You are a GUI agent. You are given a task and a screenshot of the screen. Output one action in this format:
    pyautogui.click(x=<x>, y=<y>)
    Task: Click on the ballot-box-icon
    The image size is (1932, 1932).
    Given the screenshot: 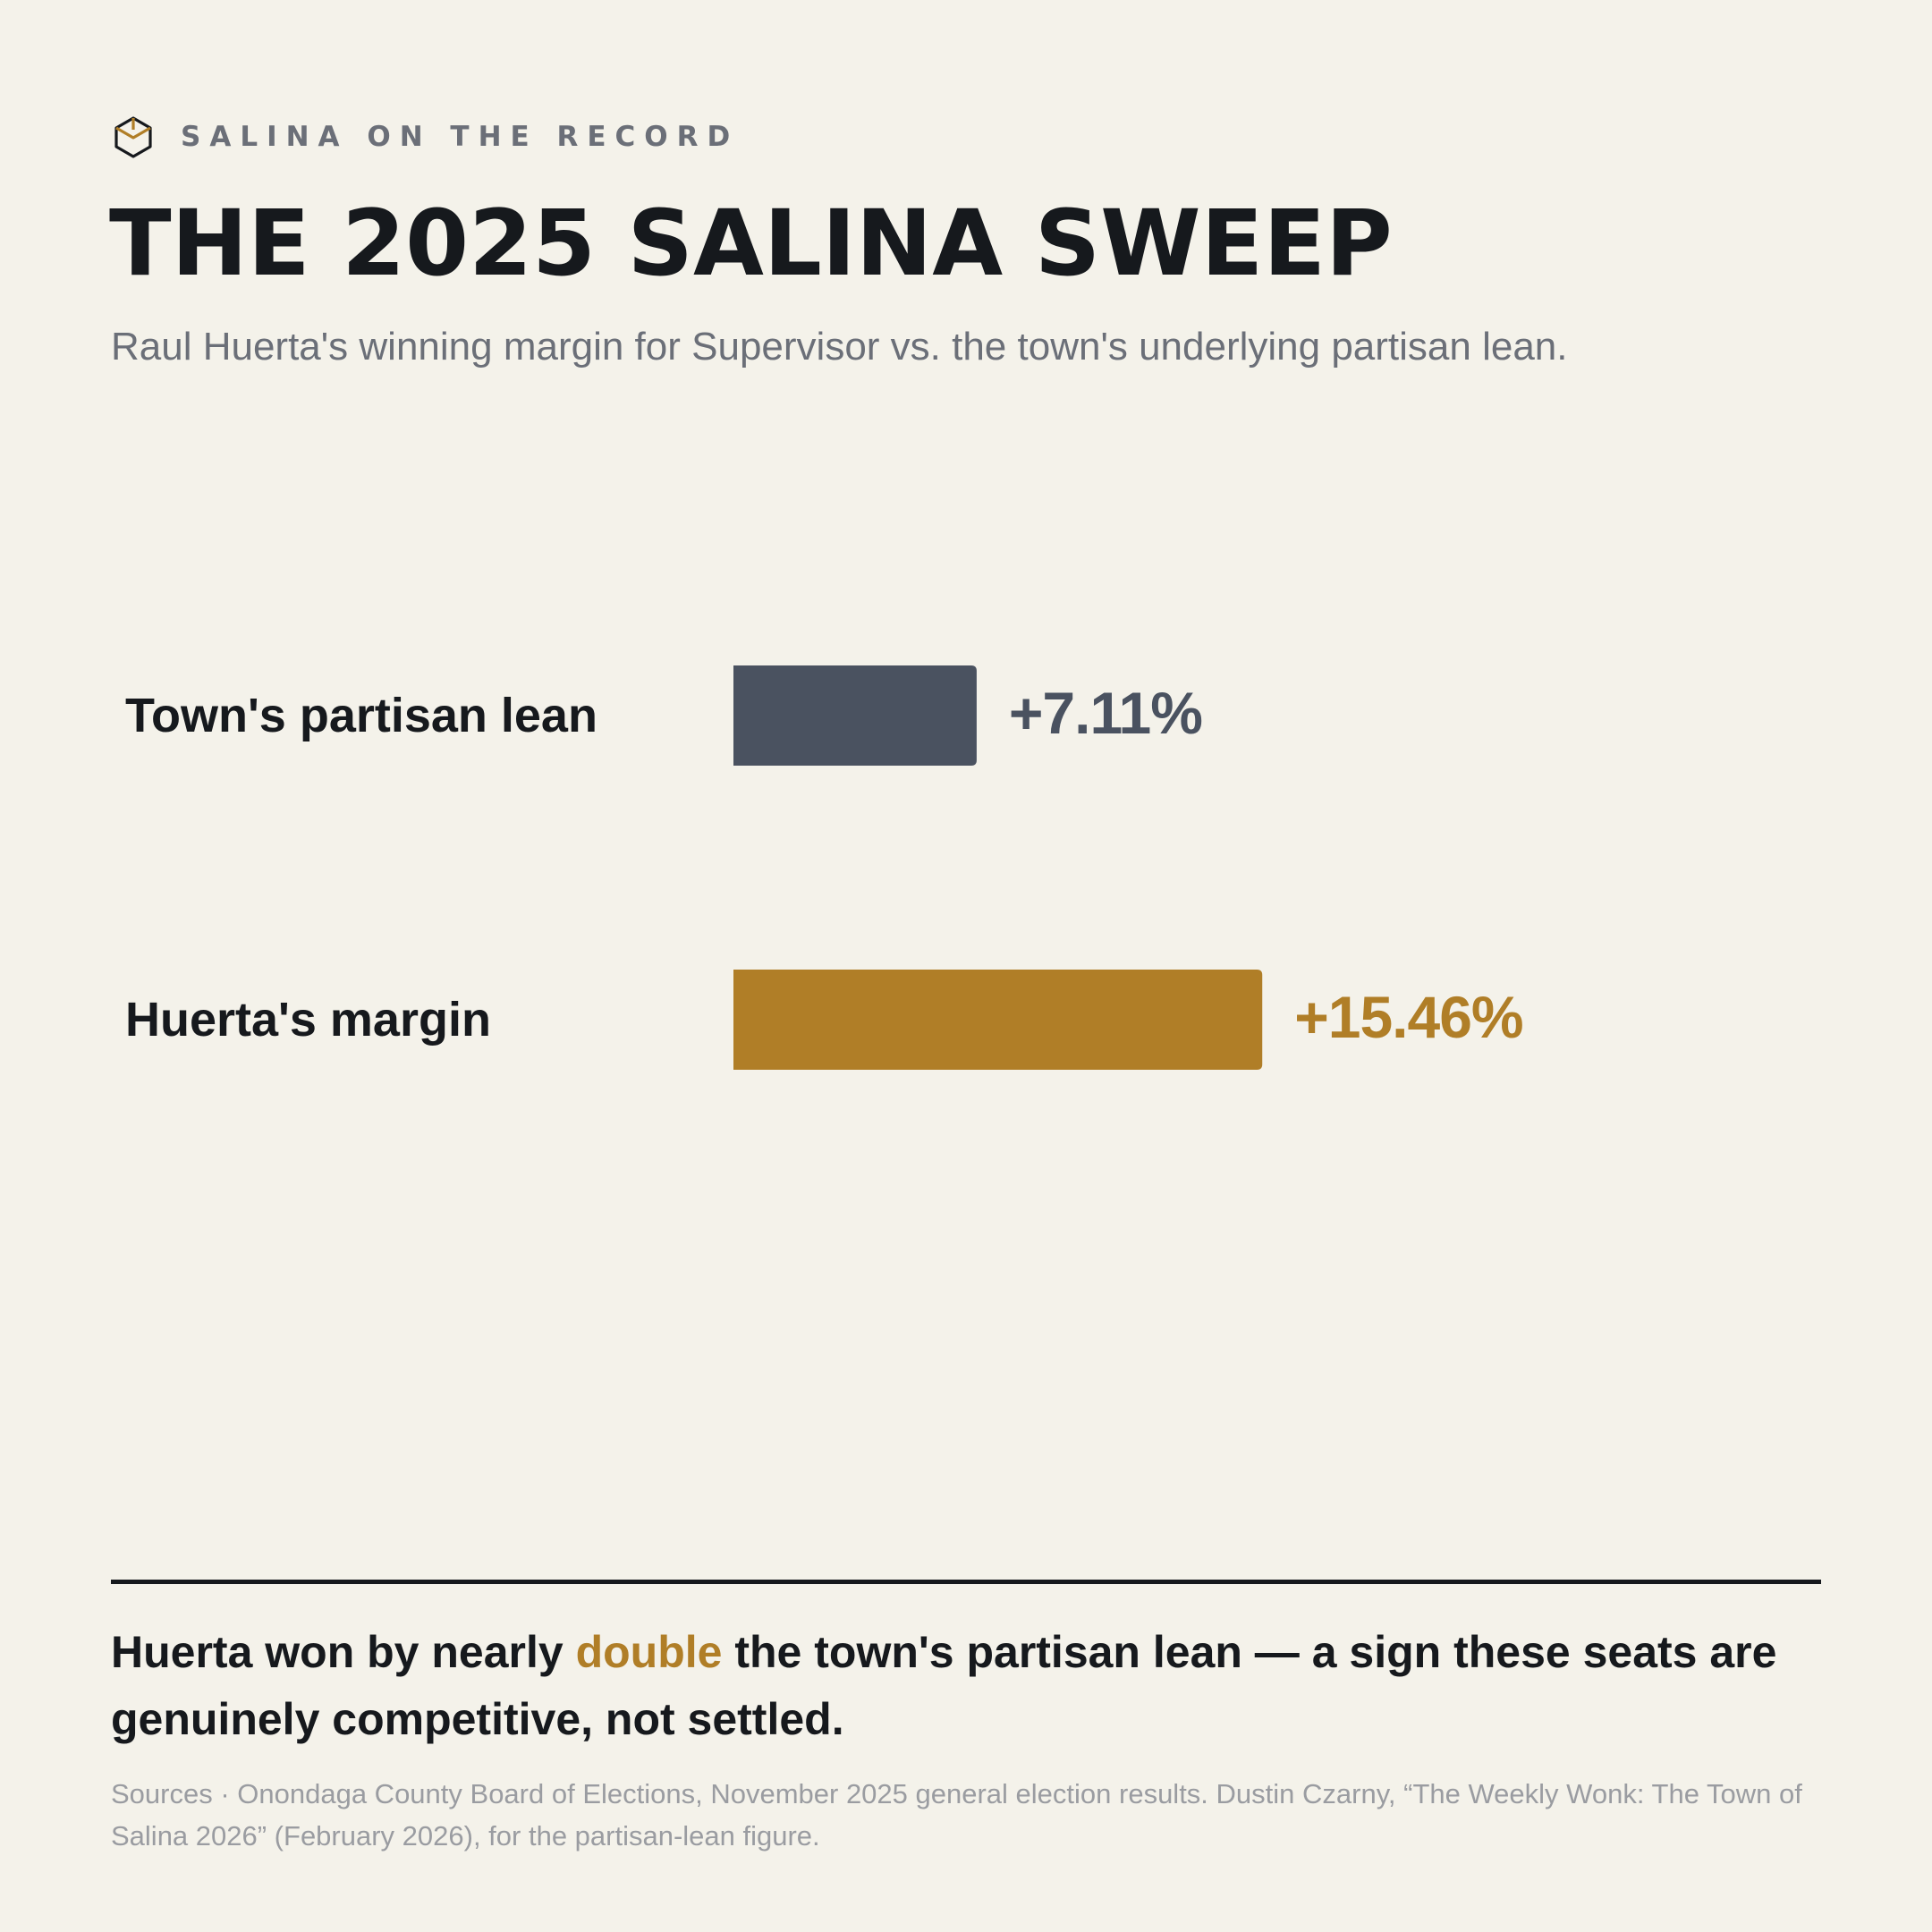 What is the action you would take?
    pyautogui.click(x=133, y=137)
    